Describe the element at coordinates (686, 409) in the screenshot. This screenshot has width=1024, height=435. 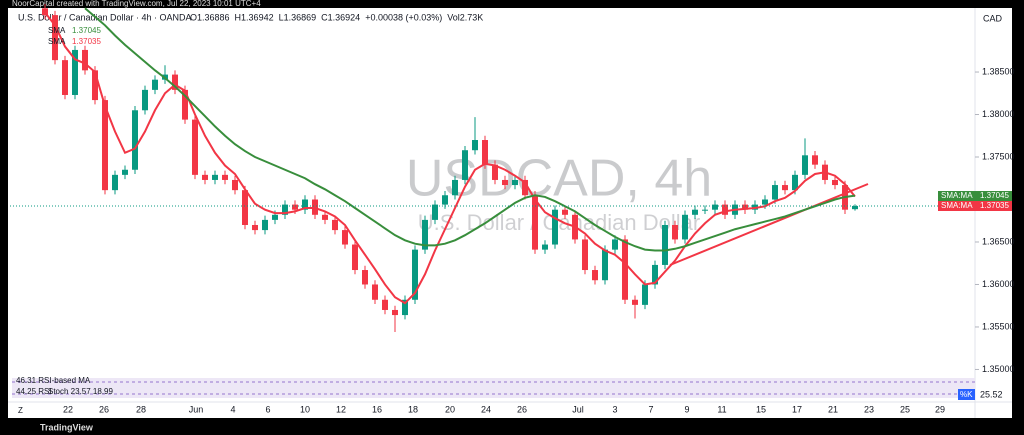
I see `x-tick-label: 9` at that location.